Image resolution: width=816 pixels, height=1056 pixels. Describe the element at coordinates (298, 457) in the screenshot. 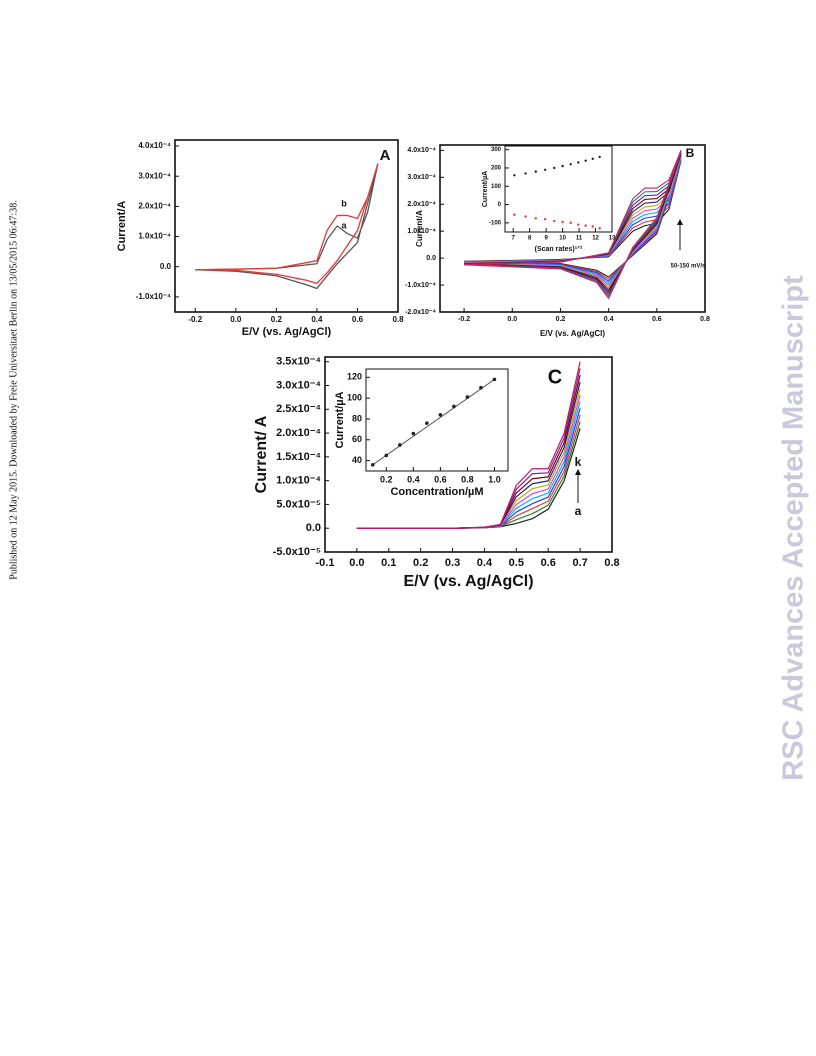

I see `y-tick-label: 1.5x10⁻⁴` at that location.